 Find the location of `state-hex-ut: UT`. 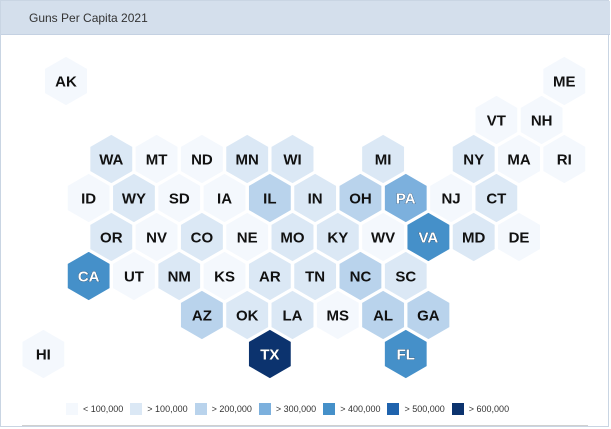

state-hex-ut: UT is located at coordinates (134, 276).